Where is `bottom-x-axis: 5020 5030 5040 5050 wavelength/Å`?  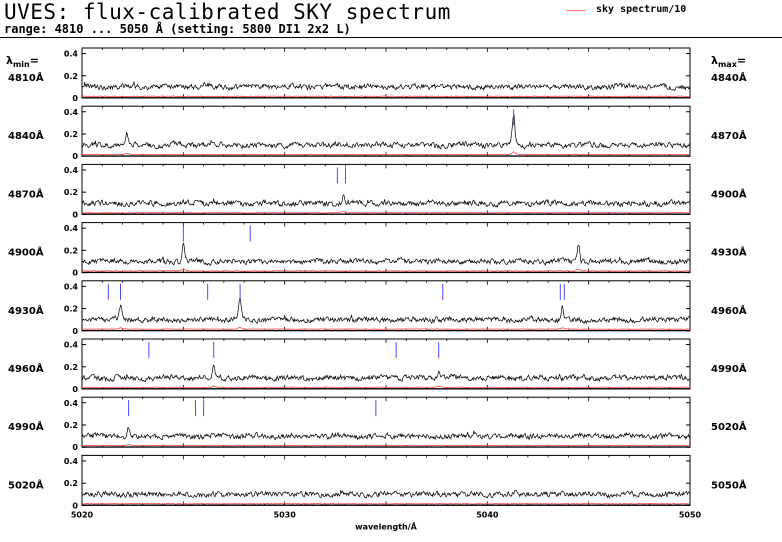 bottom-x-axis: 5020 5030 5040 5050 wavelength/Å is located at coordinates (386, 520).